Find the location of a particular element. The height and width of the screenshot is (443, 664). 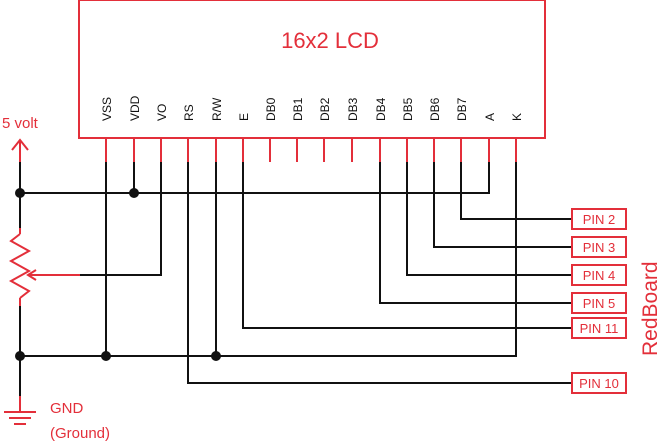

ground-label: GND is located at coordinates (67, 408).